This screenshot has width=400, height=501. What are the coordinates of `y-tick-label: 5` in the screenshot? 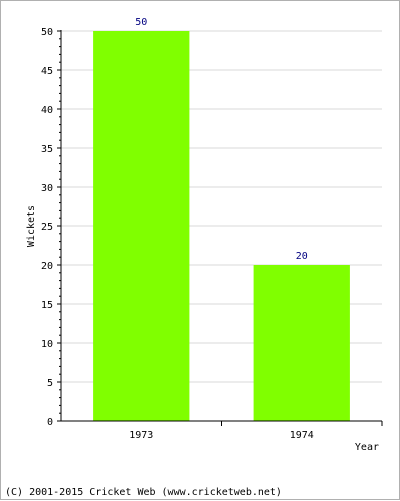 It's located at (50, 383).